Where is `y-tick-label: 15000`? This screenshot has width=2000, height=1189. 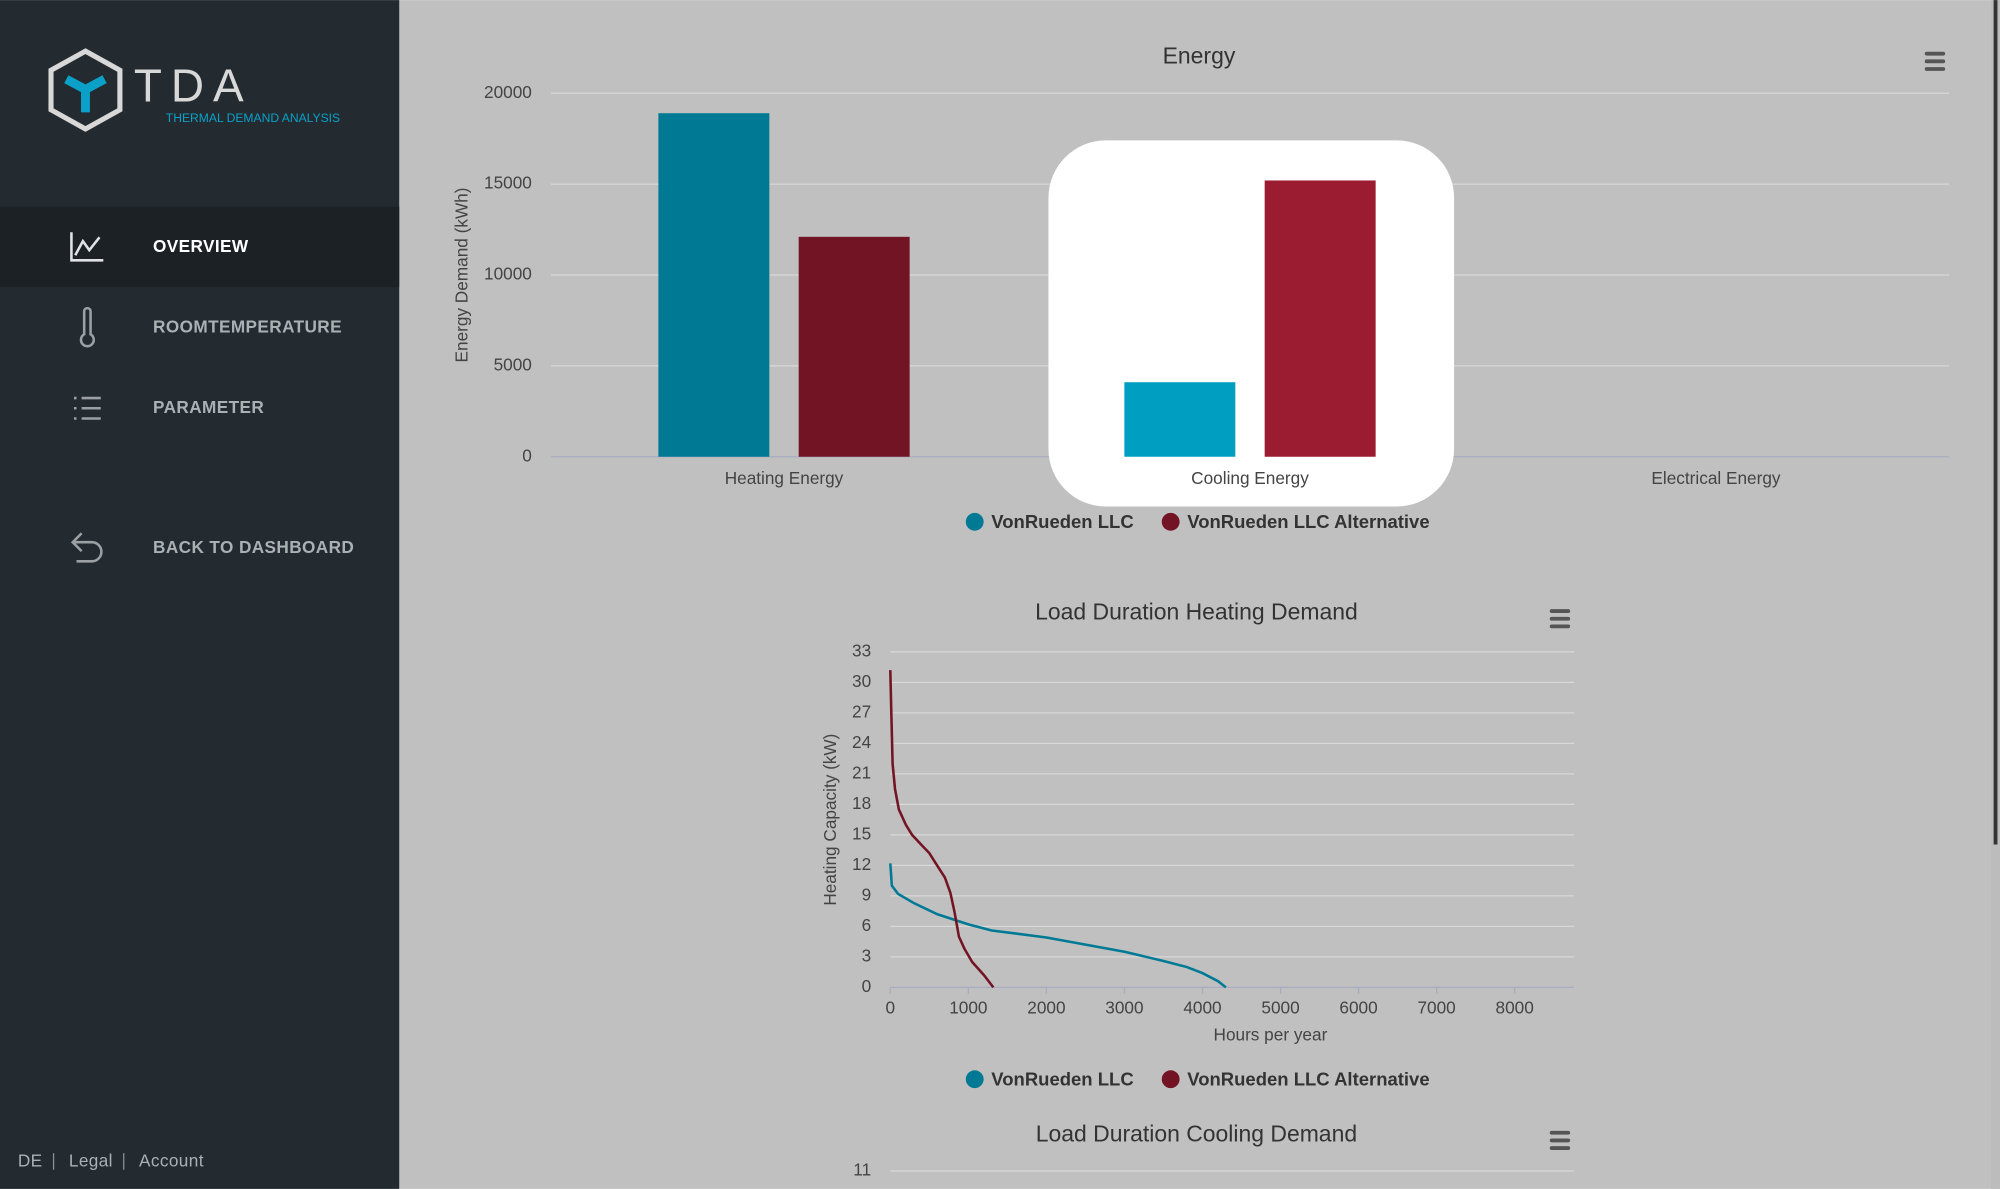
y-tick-label: 15000 is located at coordinates (508, 183).